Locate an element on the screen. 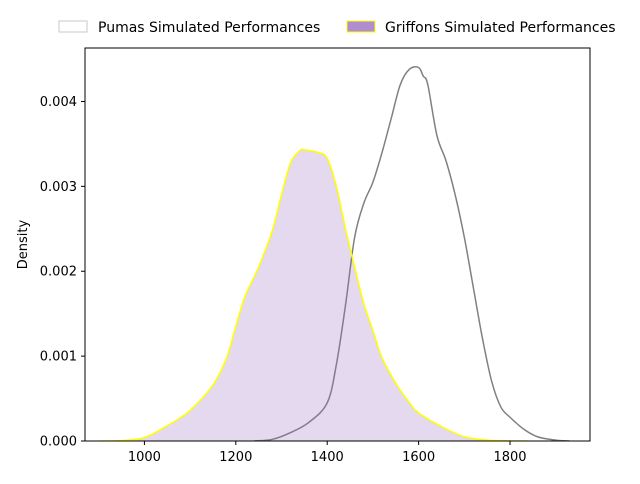 The height and width of the screenshot is (484, 640). y-axis-label: Density is located at coordinates (23, 244).